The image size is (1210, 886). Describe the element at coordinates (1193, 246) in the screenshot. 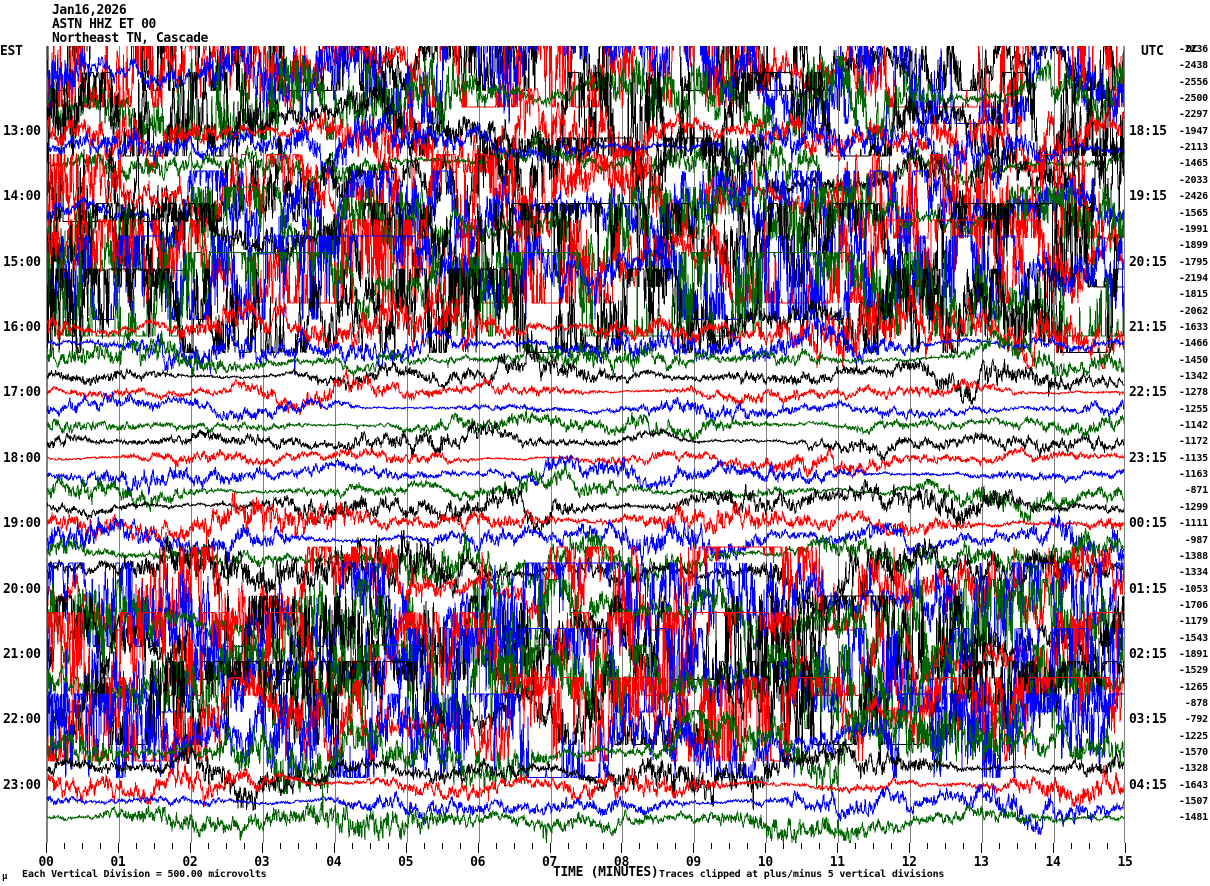

I see `dc-offset-label: -1899` at that location.